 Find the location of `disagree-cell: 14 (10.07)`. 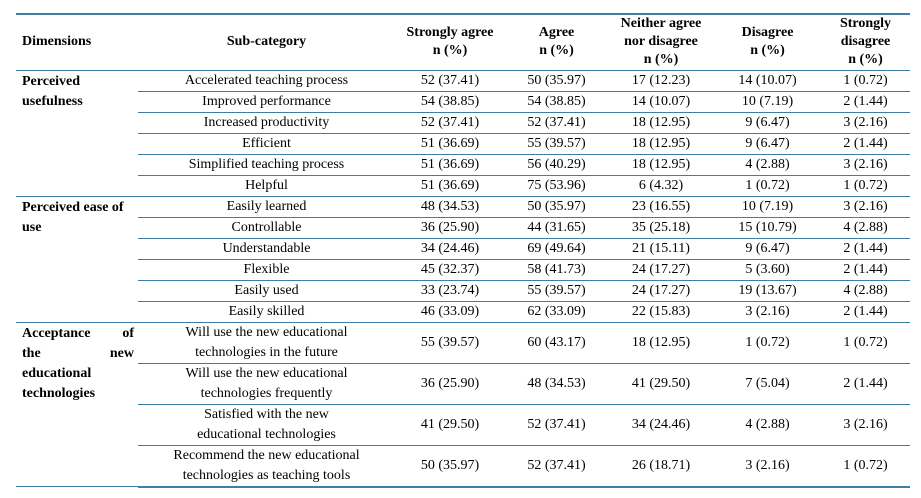

disagree-cell: 14 (10.07) is located at coordinates (767, 81).